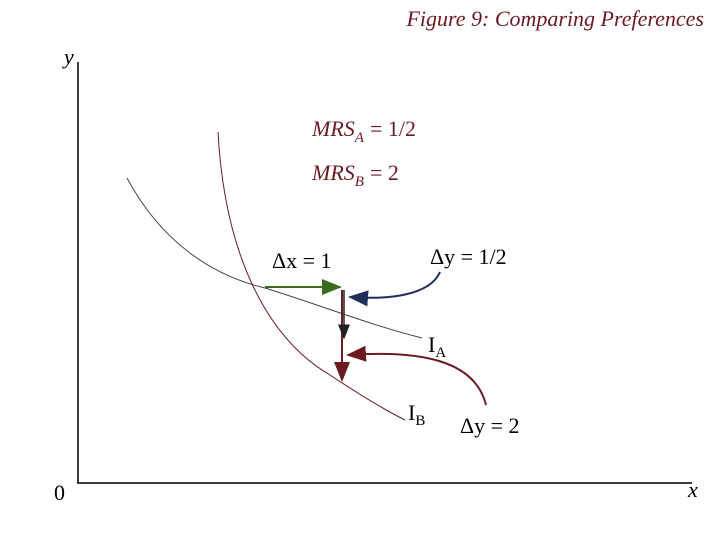 The height and width of the screenshot is (540, 720). I want to click on origin-label: 0, so click(59, 492).